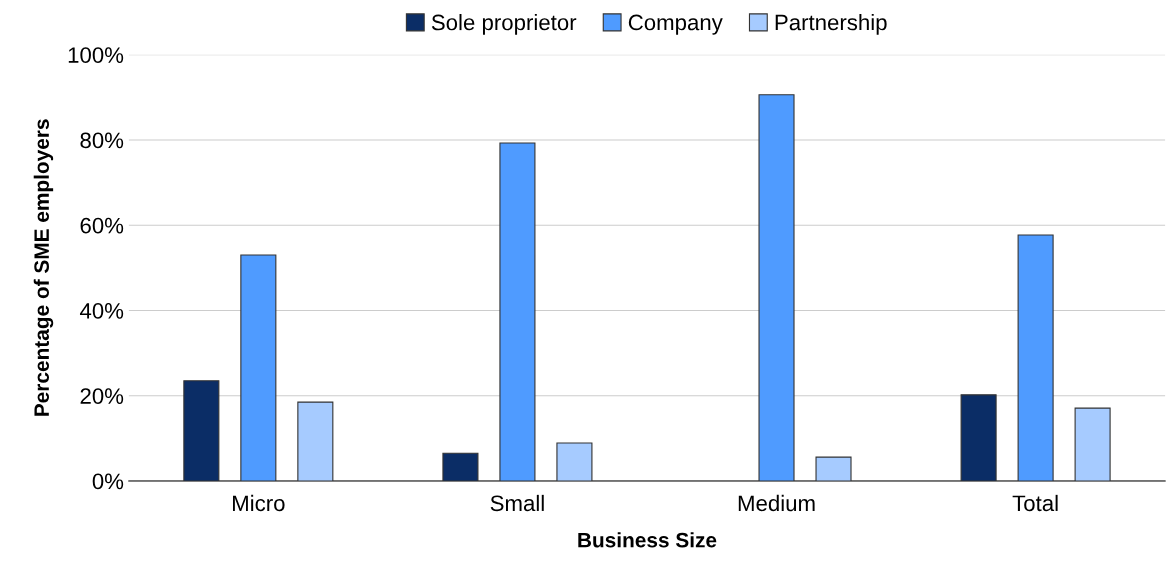  I want to click on x-tick-label: Medium, so click(776, 503).